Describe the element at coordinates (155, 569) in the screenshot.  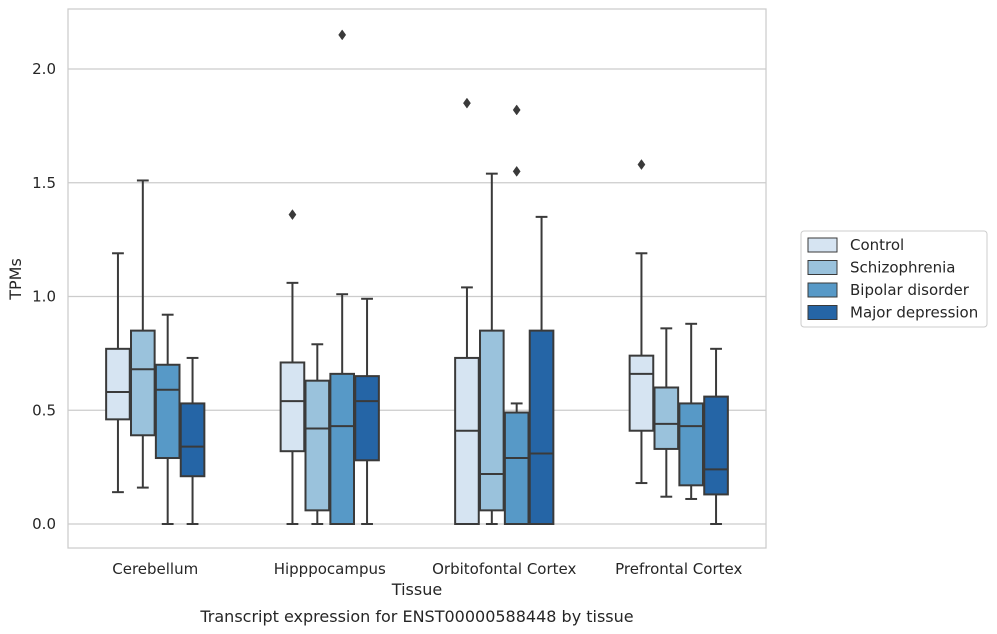
I see `x-tick-label: Cerebellum` at that location.